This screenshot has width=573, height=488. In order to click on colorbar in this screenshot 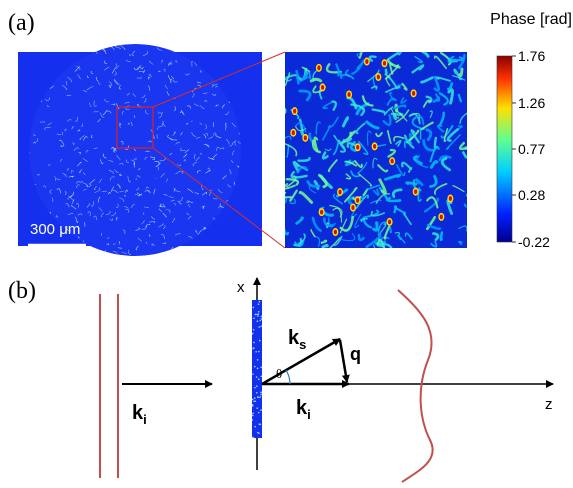, I will do `click(504, 149)`.